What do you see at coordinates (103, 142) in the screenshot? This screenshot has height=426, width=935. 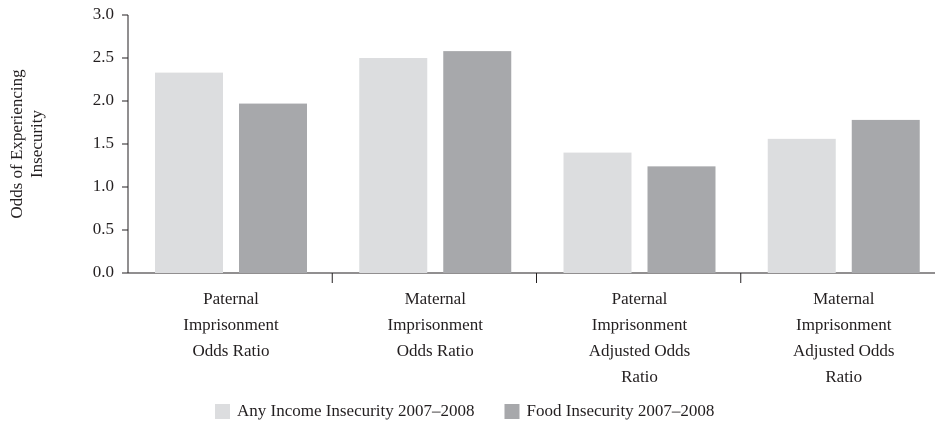 I see `y-tick-label: 1.5` at bounding box center [103, 142].